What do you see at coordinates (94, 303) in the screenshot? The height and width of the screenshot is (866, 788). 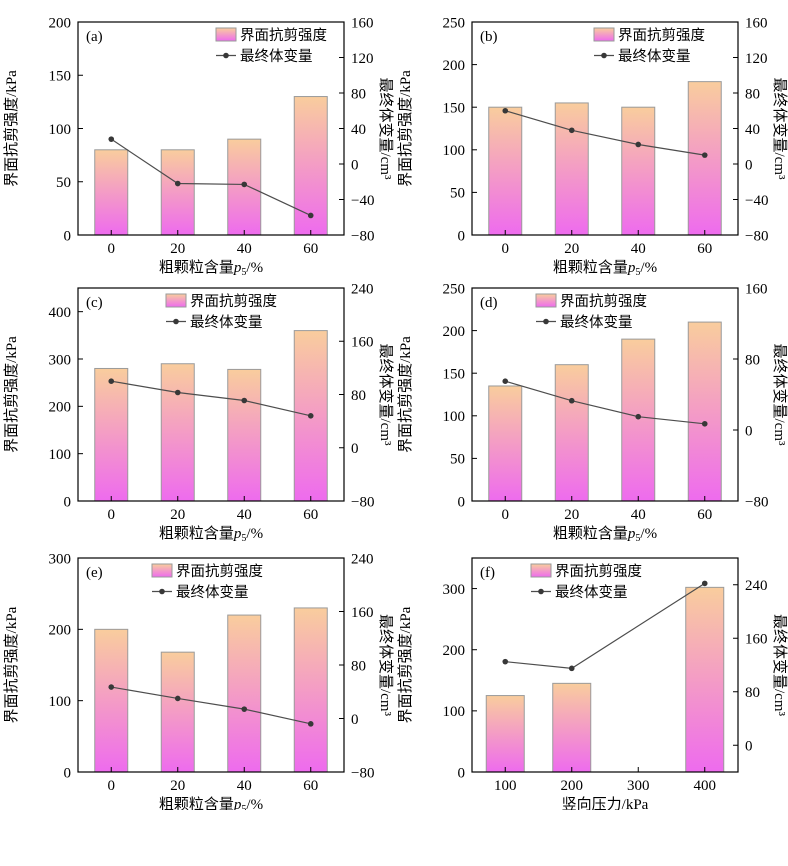 I see `panel-tag: (c)` at bounding box center [94, 303].